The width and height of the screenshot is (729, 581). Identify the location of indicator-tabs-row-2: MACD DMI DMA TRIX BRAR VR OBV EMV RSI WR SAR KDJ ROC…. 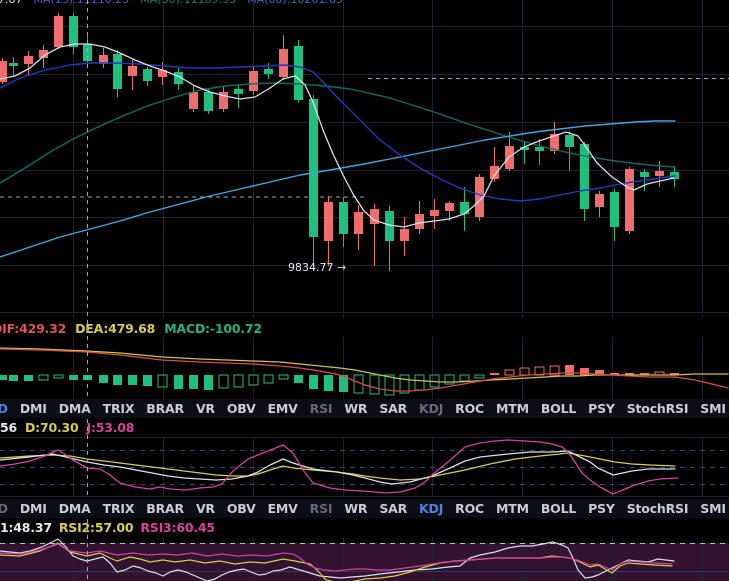
(364, 508).